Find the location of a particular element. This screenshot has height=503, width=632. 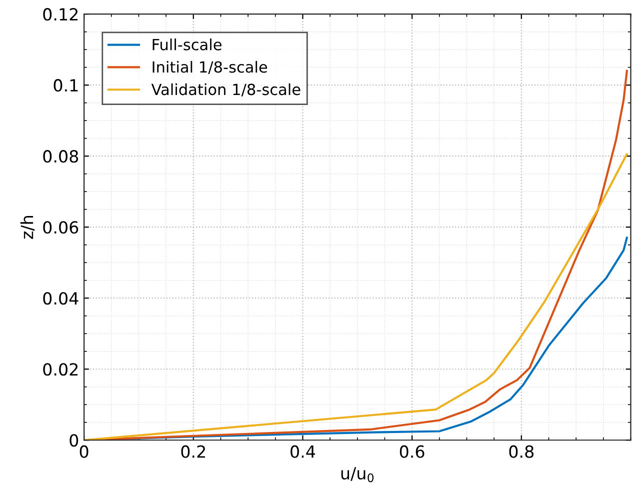

y-axis-title: z/h is located at coordinates (27, 227).